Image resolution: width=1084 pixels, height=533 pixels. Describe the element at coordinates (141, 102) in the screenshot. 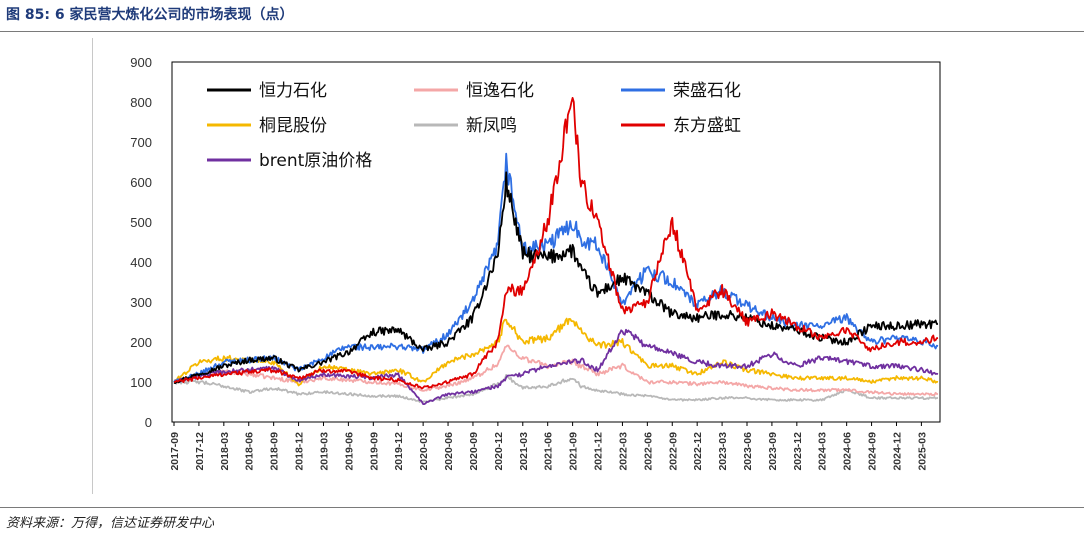

I see `y-tick-label: 800` at that location.